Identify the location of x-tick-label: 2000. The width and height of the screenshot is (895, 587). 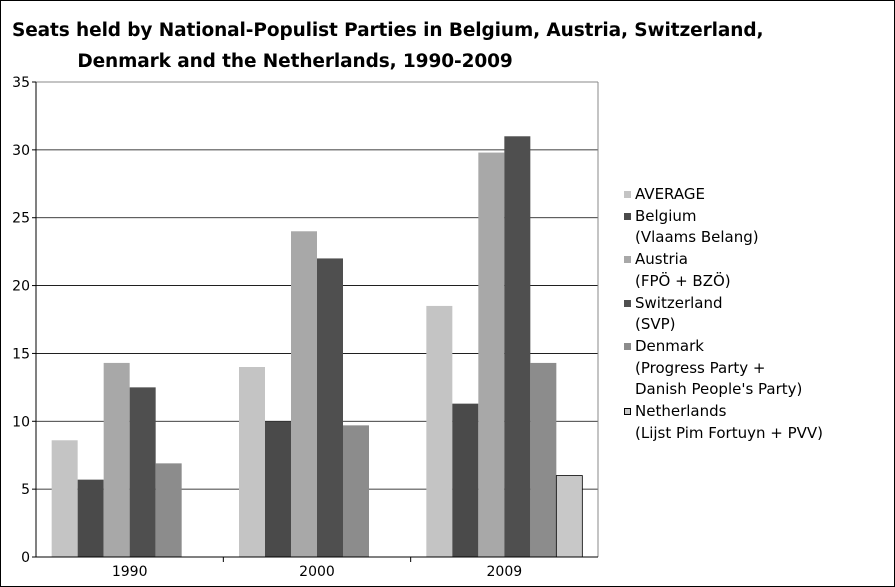
(317, 572).